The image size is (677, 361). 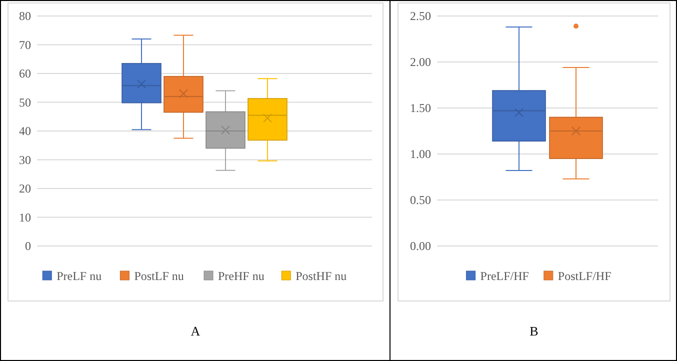 What do you see at coordinates (420, 200) in the screenshot?
I see `y-tick-label: 0.50` at bounding box center [420, 200].